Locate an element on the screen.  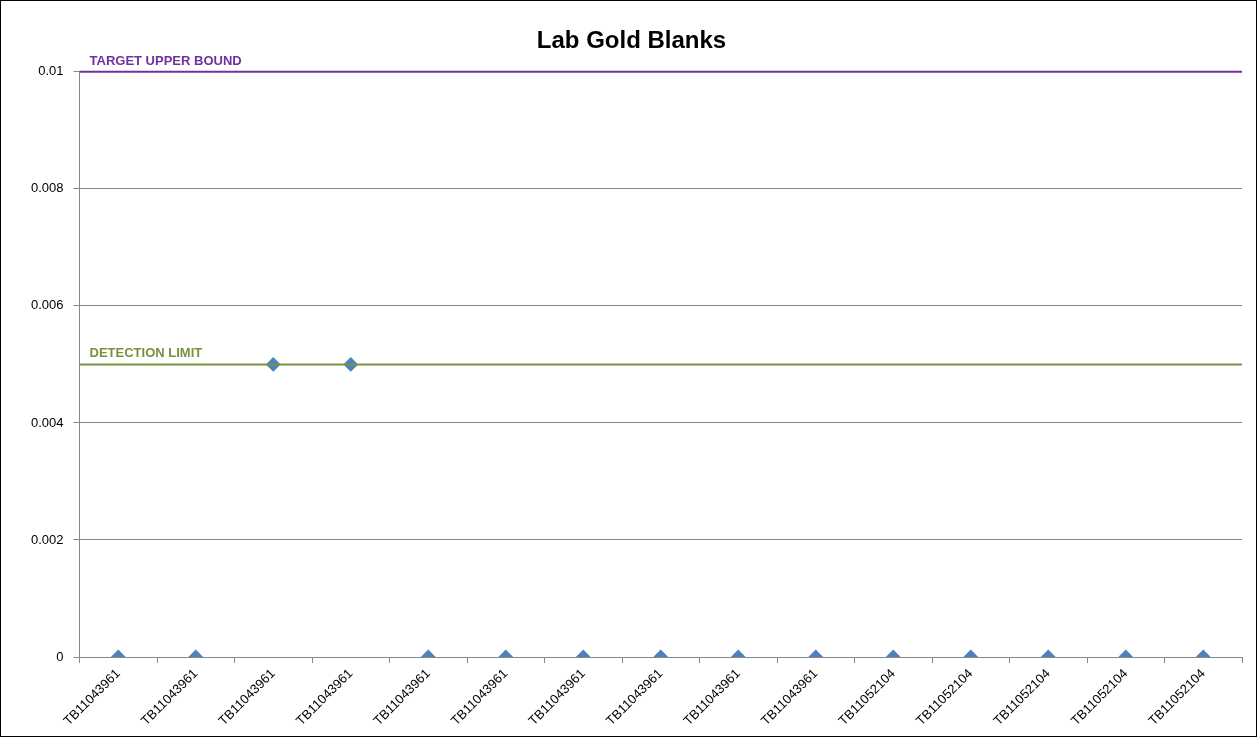
chart-title: Lab Gold Blanks is located at coordinates (631, 40).